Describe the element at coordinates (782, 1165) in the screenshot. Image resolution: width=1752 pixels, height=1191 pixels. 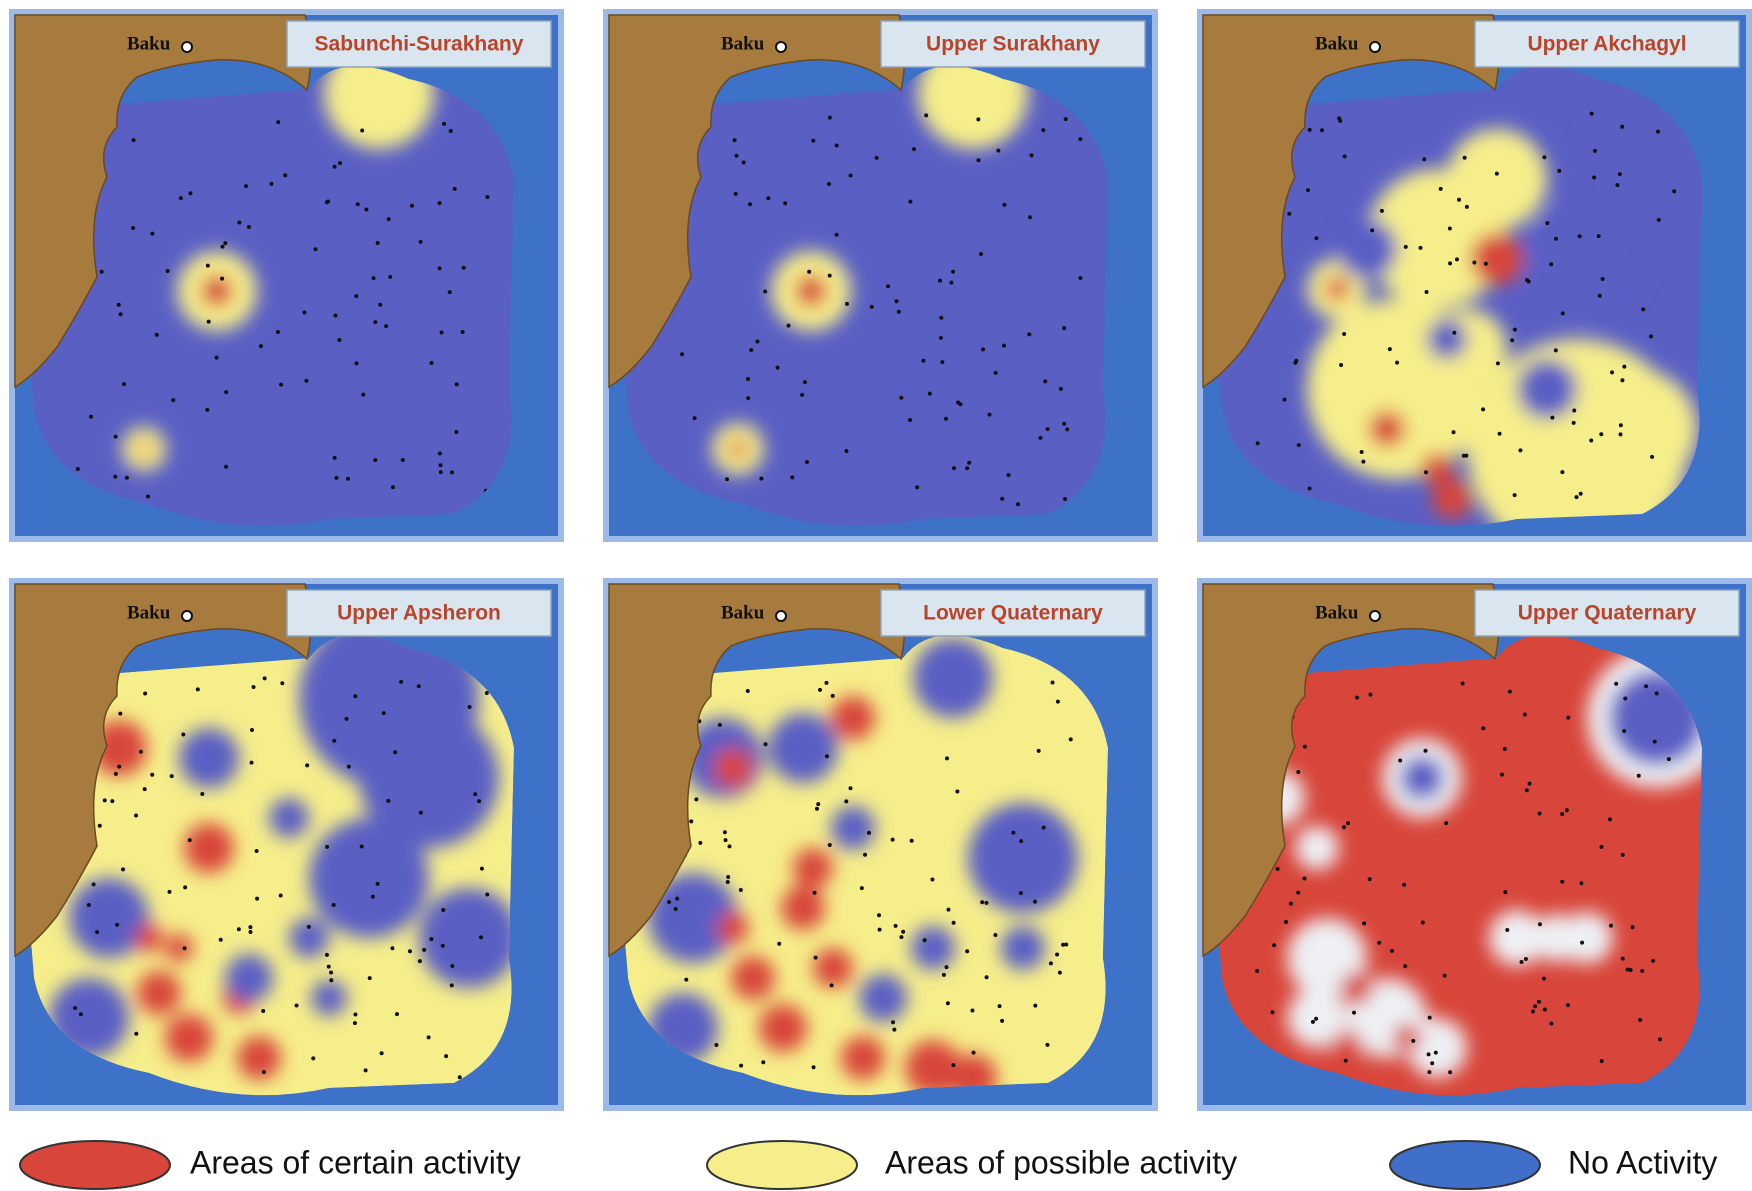
I see `legend-swatch-possible` at that location.